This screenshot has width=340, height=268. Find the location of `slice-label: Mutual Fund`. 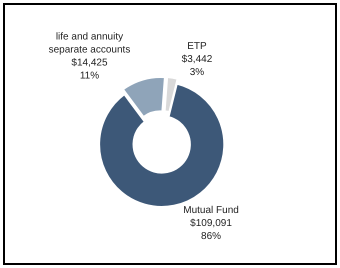

slice-label: Mutual Fund is located at coordinates (211, 210).